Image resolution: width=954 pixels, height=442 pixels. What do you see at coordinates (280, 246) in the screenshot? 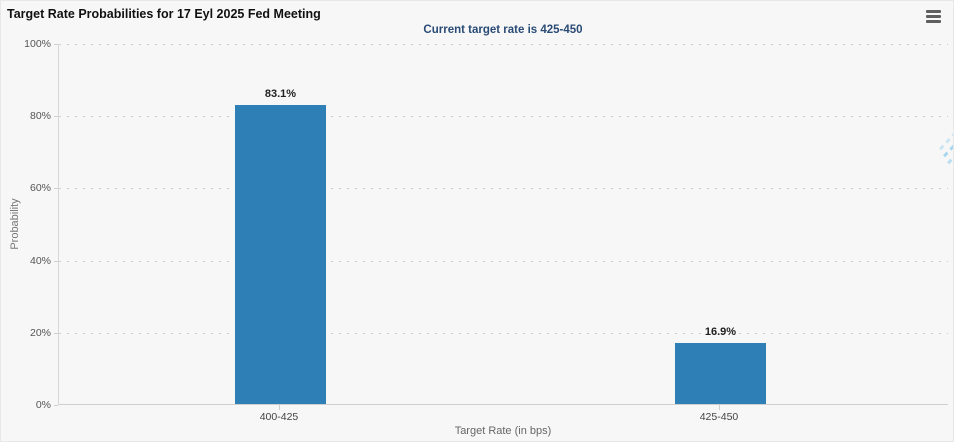
I see `bar: 83.1%` at bounding box center [280, 246].